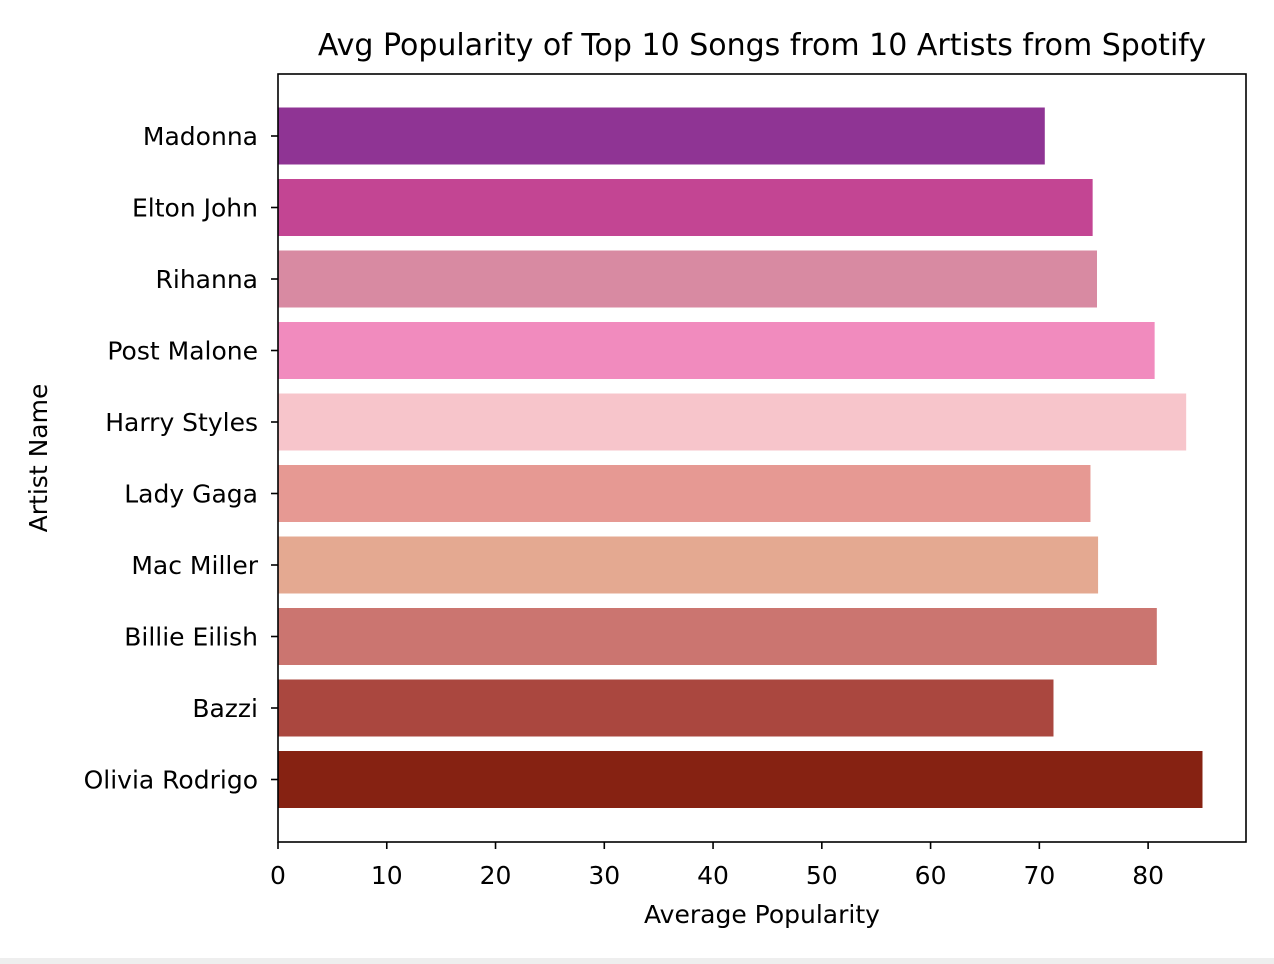 The width and height of the screenshot is (1274, 964). Describe the element at coordinates (637, 961) in the screenshot. I see `bottom-strip` at that location.